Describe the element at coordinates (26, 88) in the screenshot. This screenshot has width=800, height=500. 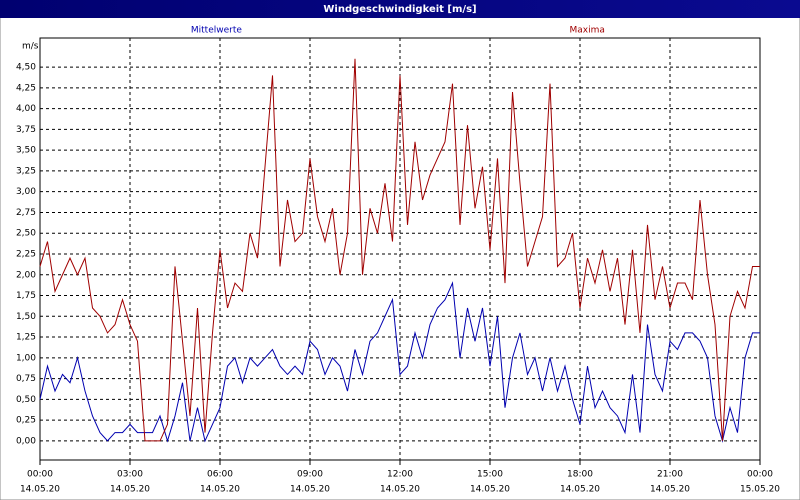
I see `y-tick-label: 4,25` at that location.